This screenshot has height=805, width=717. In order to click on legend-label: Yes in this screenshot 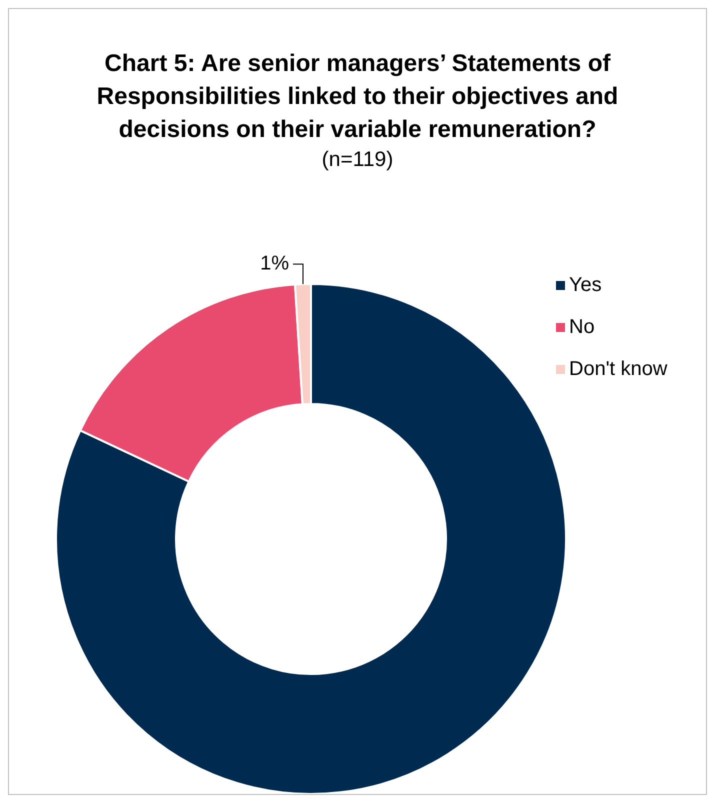, I will do `click(585, 285)`.